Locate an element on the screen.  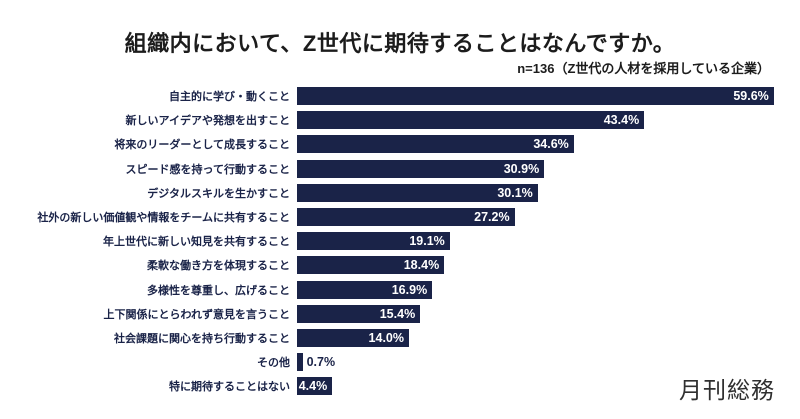
category-label: 社外の新しい価値観や情報をチームに共有すること is located at coordinates (163, 218).